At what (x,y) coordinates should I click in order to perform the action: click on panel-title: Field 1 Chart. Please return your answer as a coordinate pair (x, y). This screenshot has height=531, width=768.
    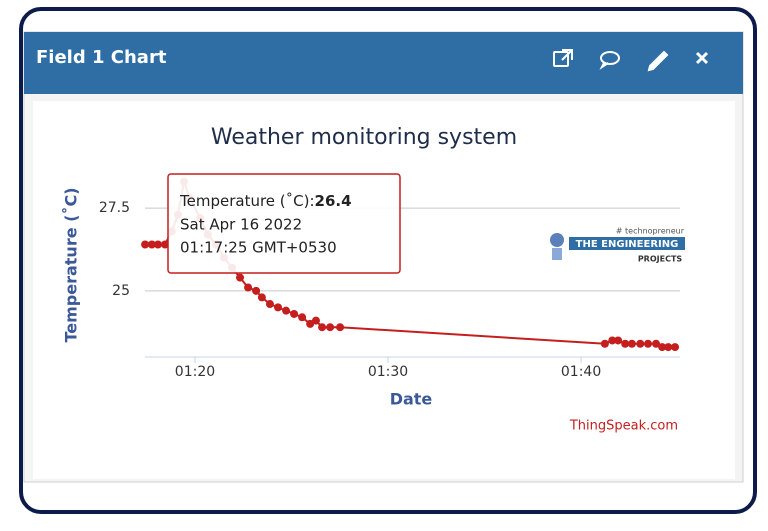
    Looking at the image, I should click on (101, 57).